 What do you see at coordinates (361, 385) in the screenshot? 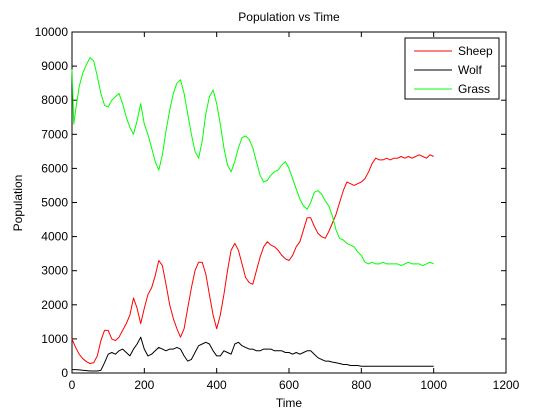
I see `x-tick-label: 800` at bounding box center [361, 385].